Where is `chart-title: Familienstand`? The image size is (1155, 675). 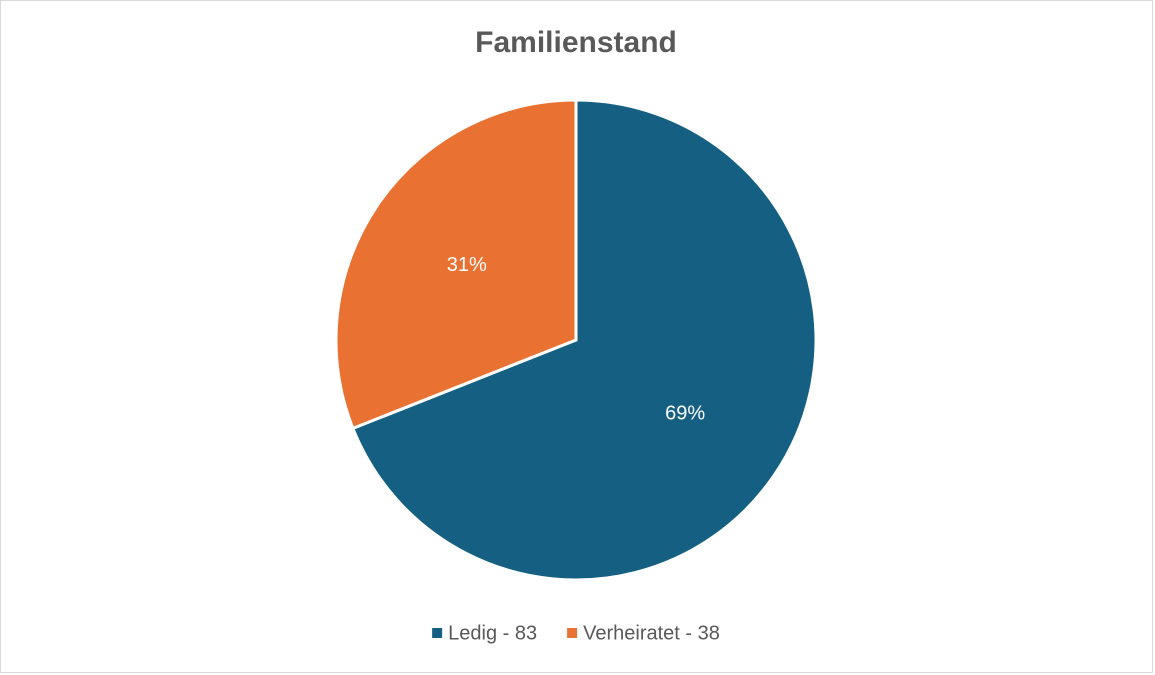 chart-title: Familienstand is located at coordinates (576, 42).